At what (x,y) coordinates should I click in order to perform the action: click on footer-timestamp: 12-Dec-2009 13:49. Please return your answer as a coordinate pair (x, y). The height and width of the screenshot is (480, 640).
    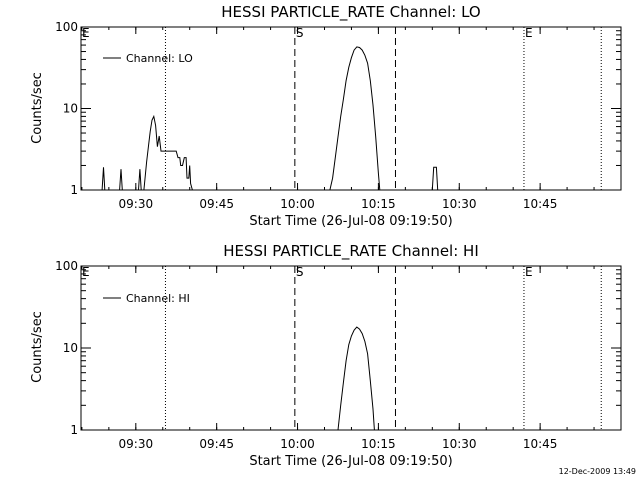
    Looking at the image, I should click on (597, 471).